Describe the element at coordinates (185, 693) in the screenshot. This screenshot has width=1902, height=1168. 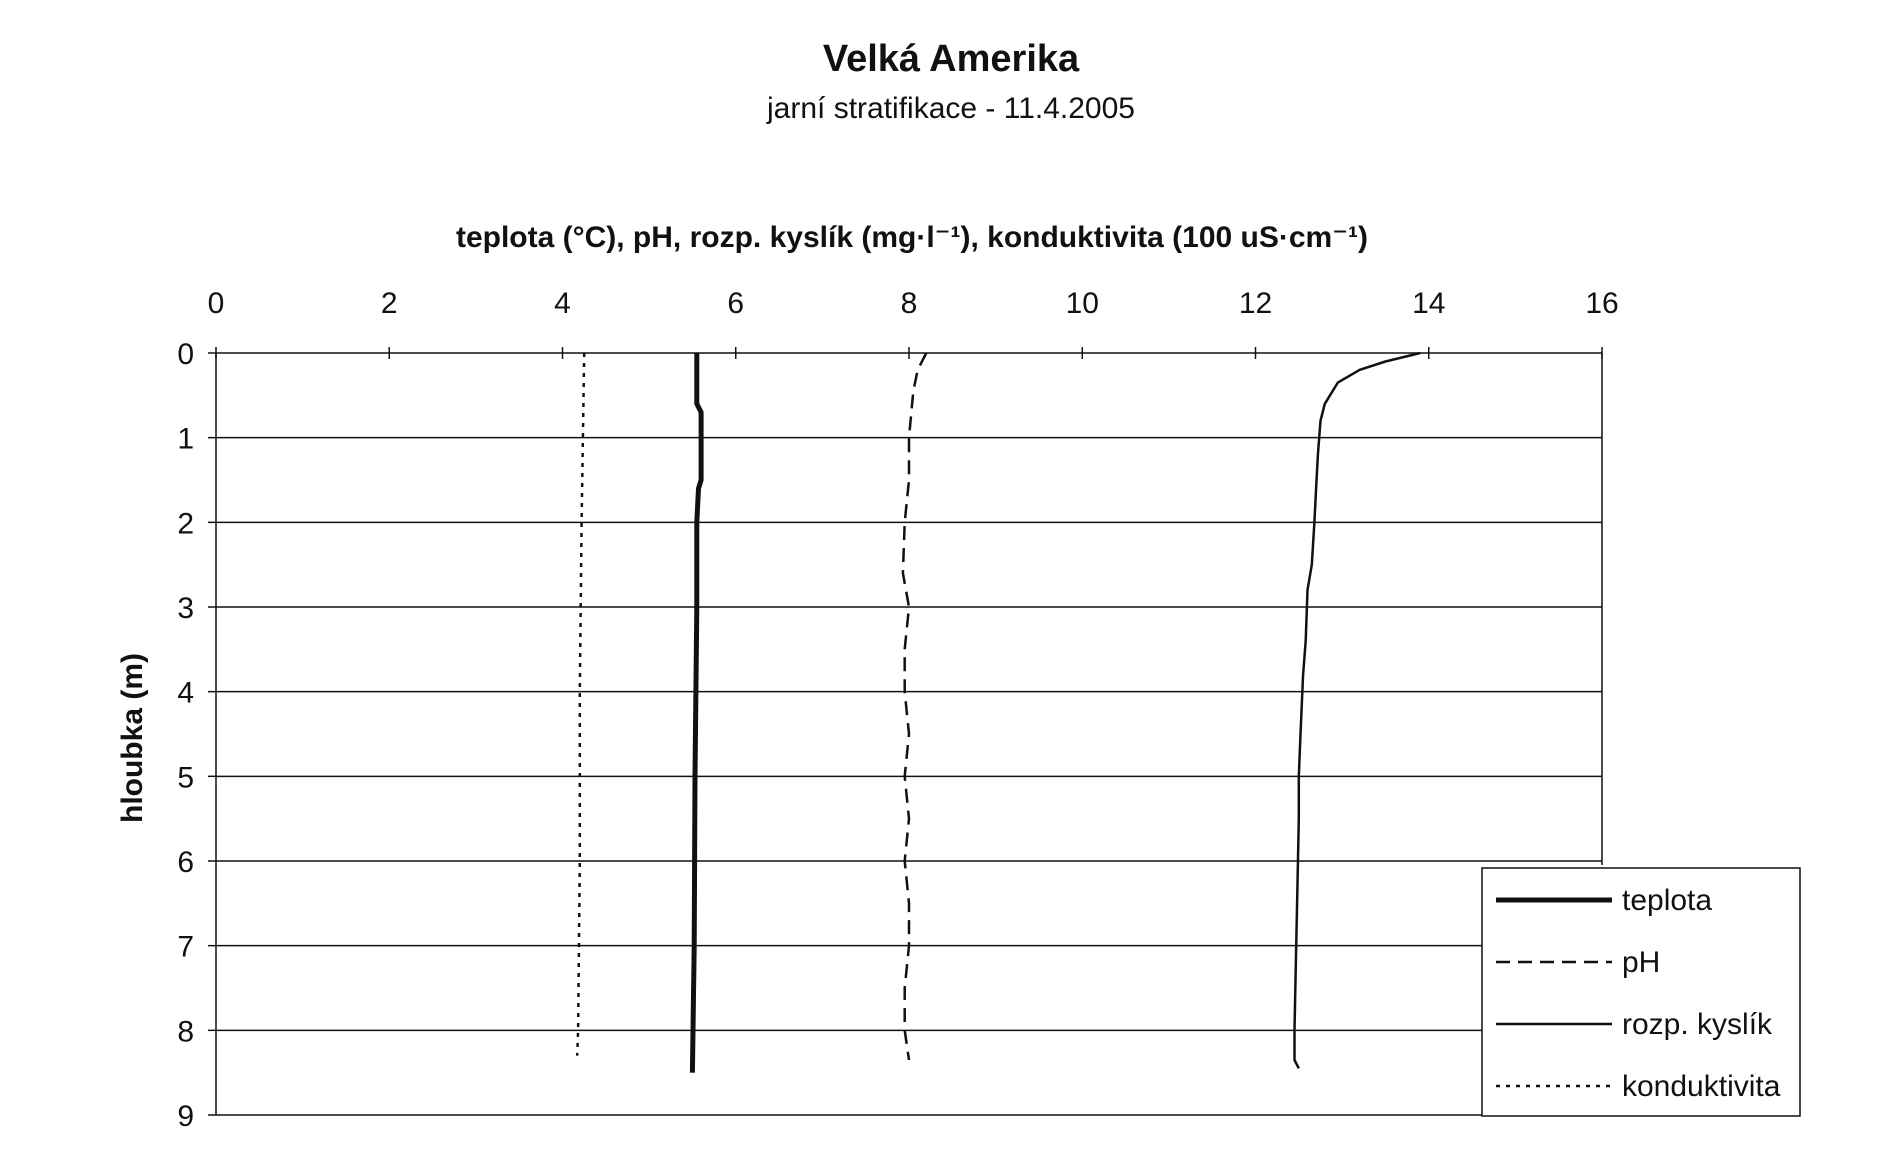
I see `y-tick-label-4: 4` at that location.